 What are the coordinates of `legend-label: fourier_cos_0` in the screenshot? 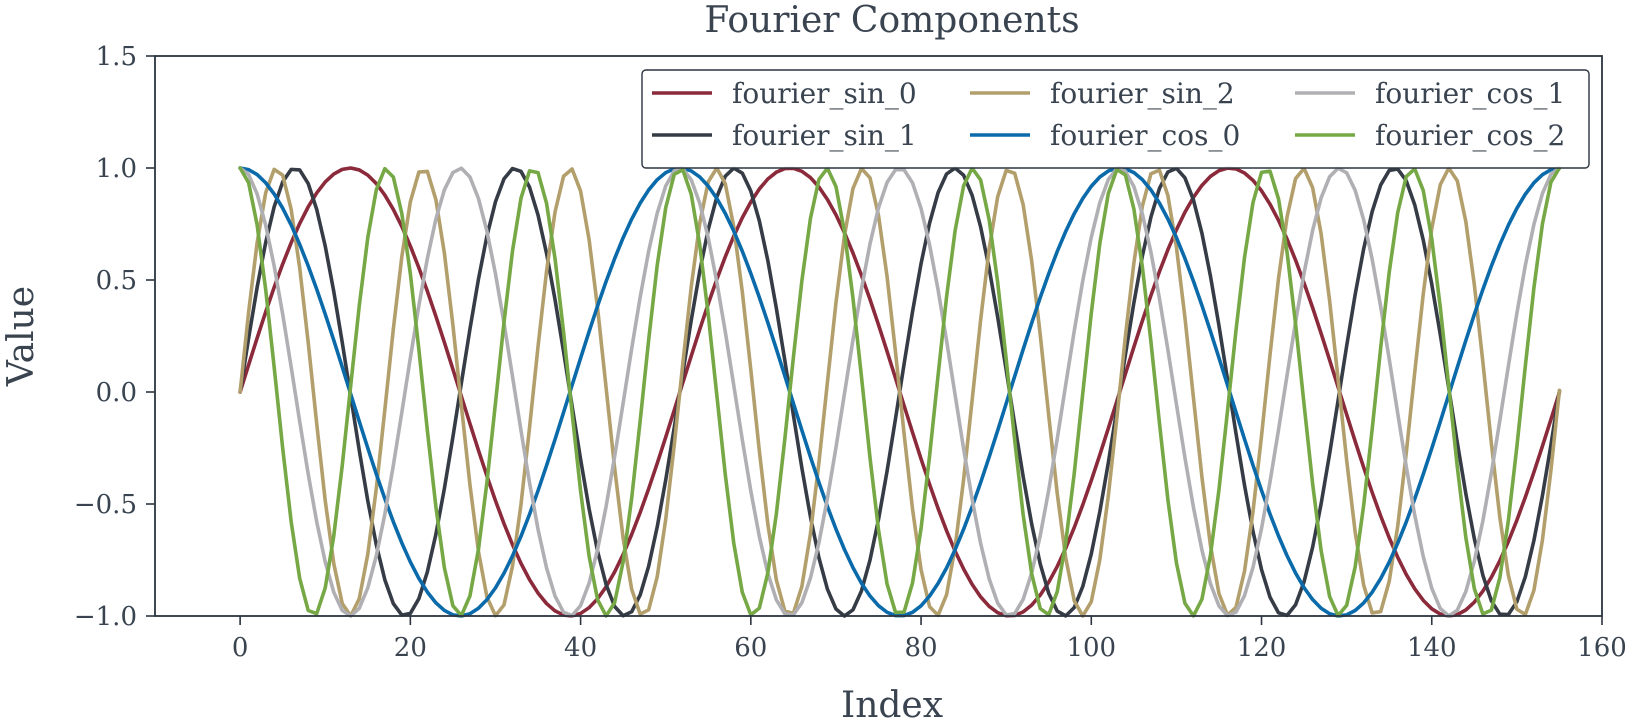 It's located at (1145, 135).